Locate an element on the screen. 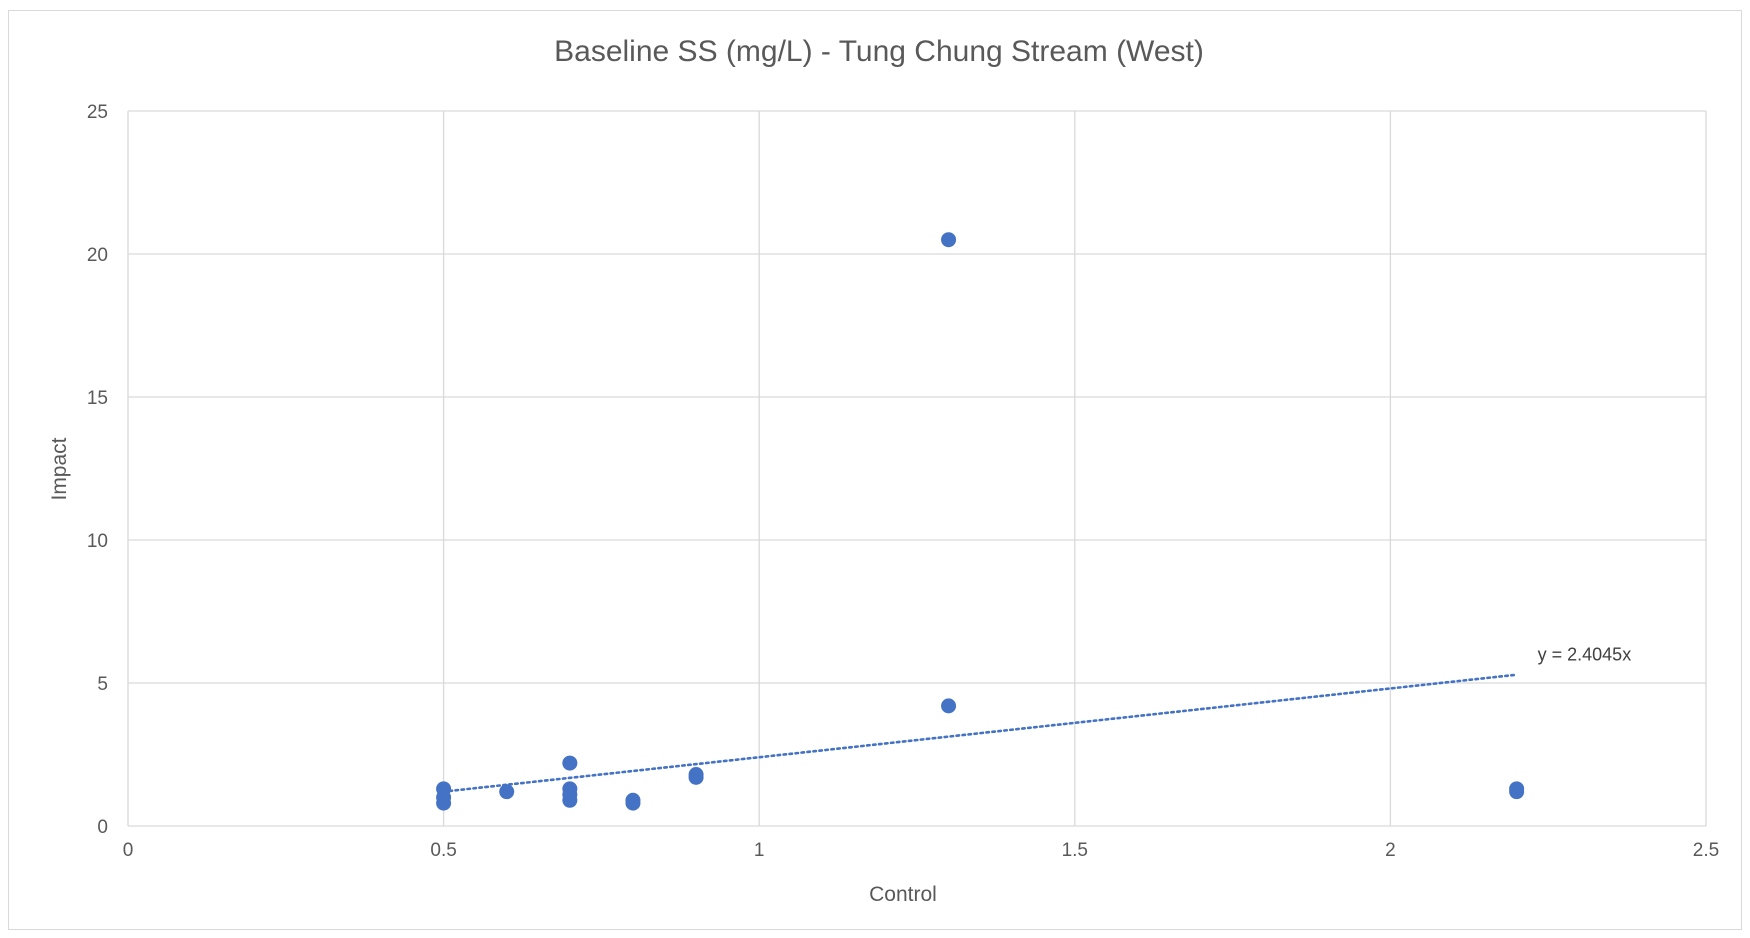 This screenshot has width=1750, height=938. y-tick-label: 25 is located at coordinates (97, 112).